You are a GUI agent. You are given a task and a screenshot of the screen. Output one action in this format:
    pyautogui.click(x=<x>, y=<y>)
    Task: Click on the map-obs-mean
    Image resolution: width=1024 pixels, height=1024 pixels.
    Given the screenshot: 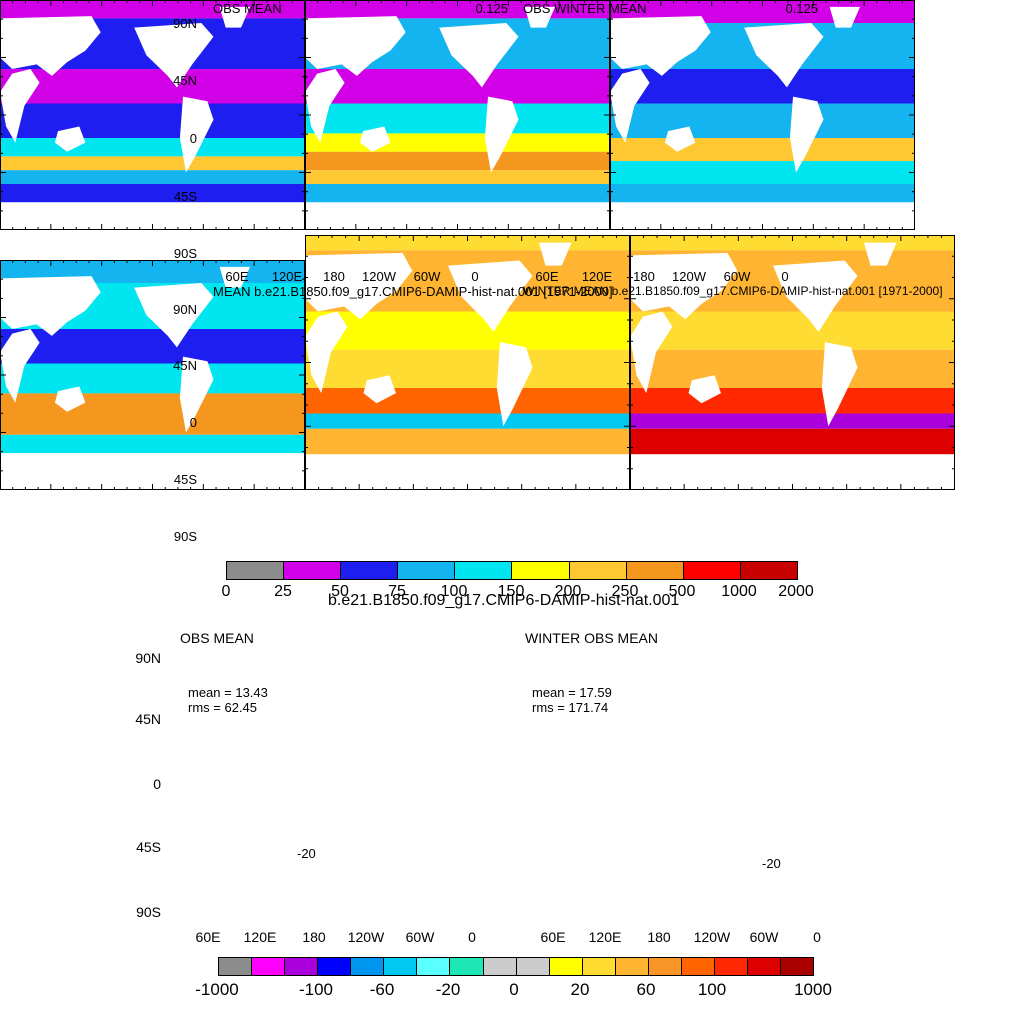 What is the action you would take?
    pyautogui.click(x=153, y=115)
    